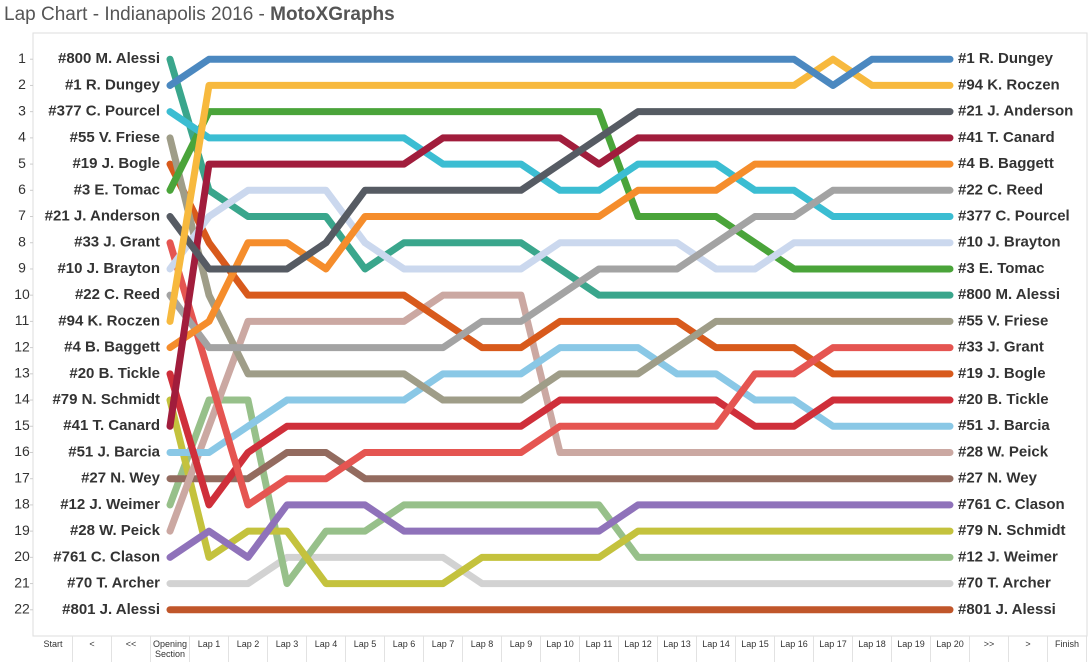 Image resolution: width=1091 pixels, height=666 pixels. Describe the element at coordinates (115, 530) in the screenshot. I see `start-label: #28 W. Peick` at that location.